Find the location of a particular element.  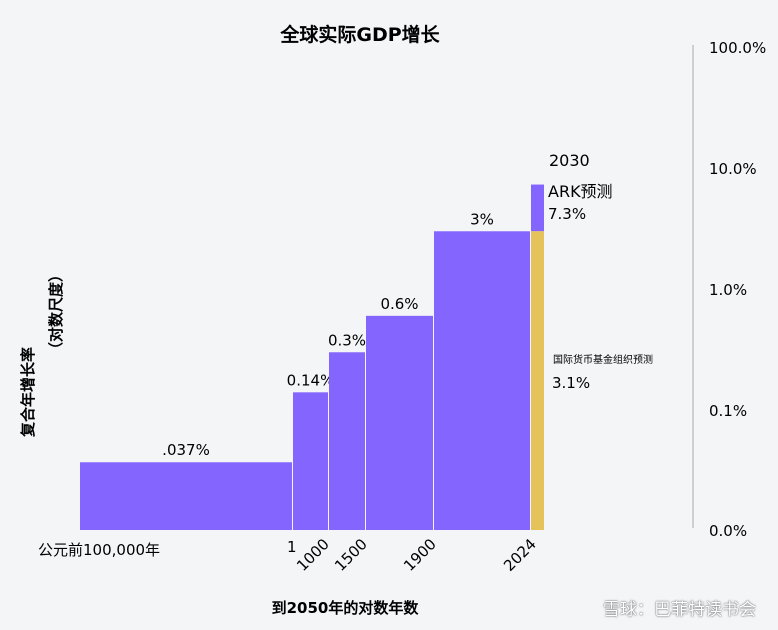

ark-forecast-name: ARK预测 is located at coordinates (580, 191).